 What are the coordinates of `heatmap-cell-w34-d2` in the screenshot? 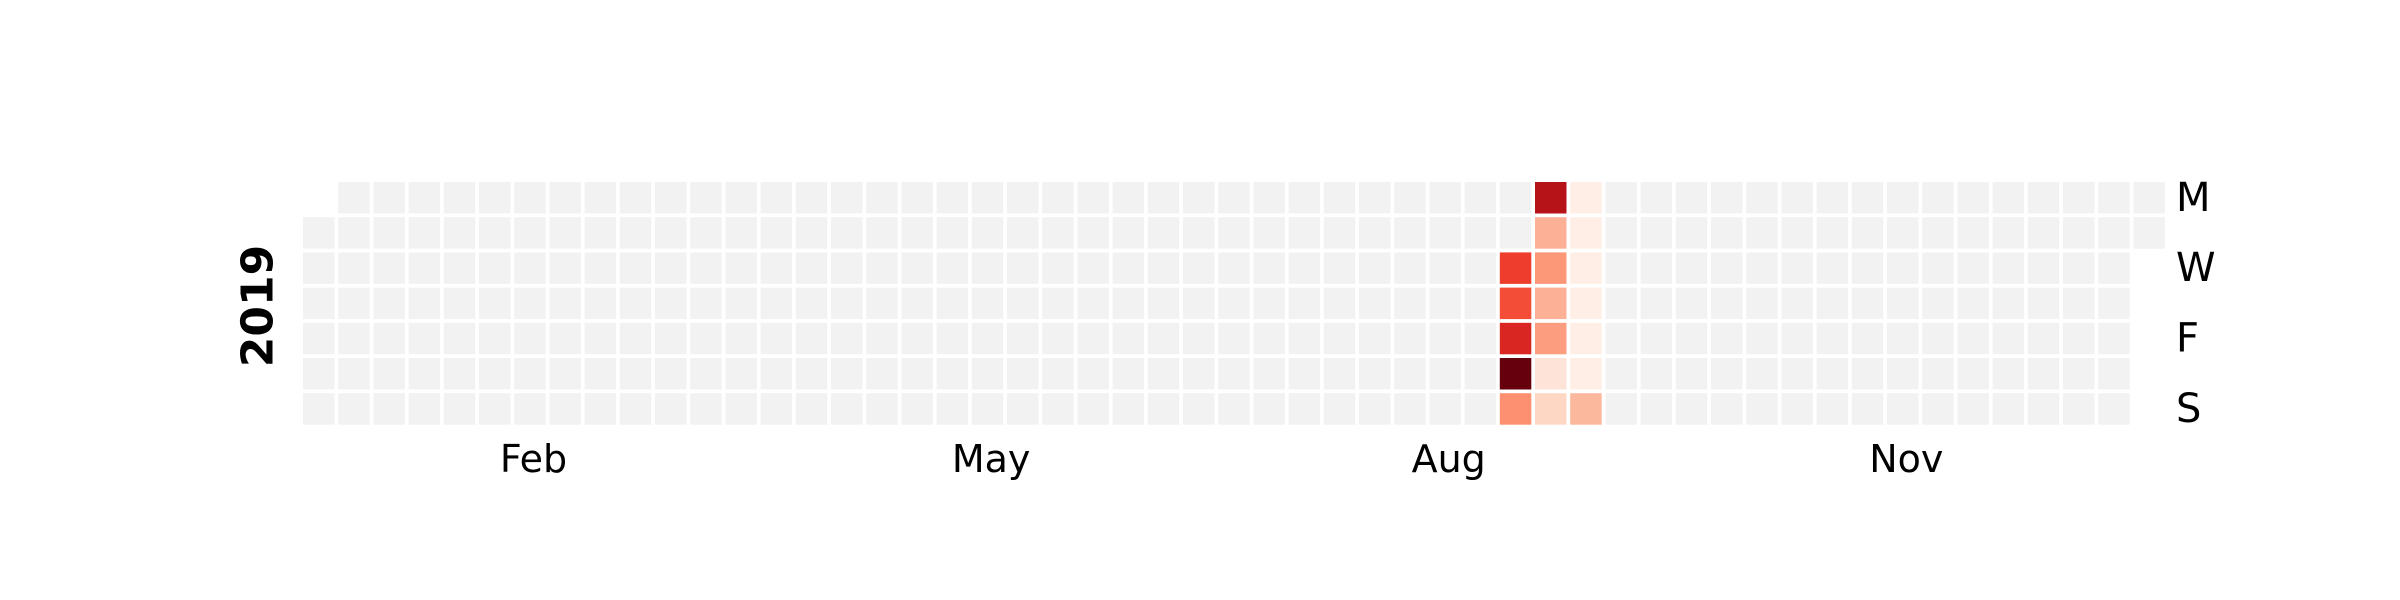 It's located at (1515, 268).